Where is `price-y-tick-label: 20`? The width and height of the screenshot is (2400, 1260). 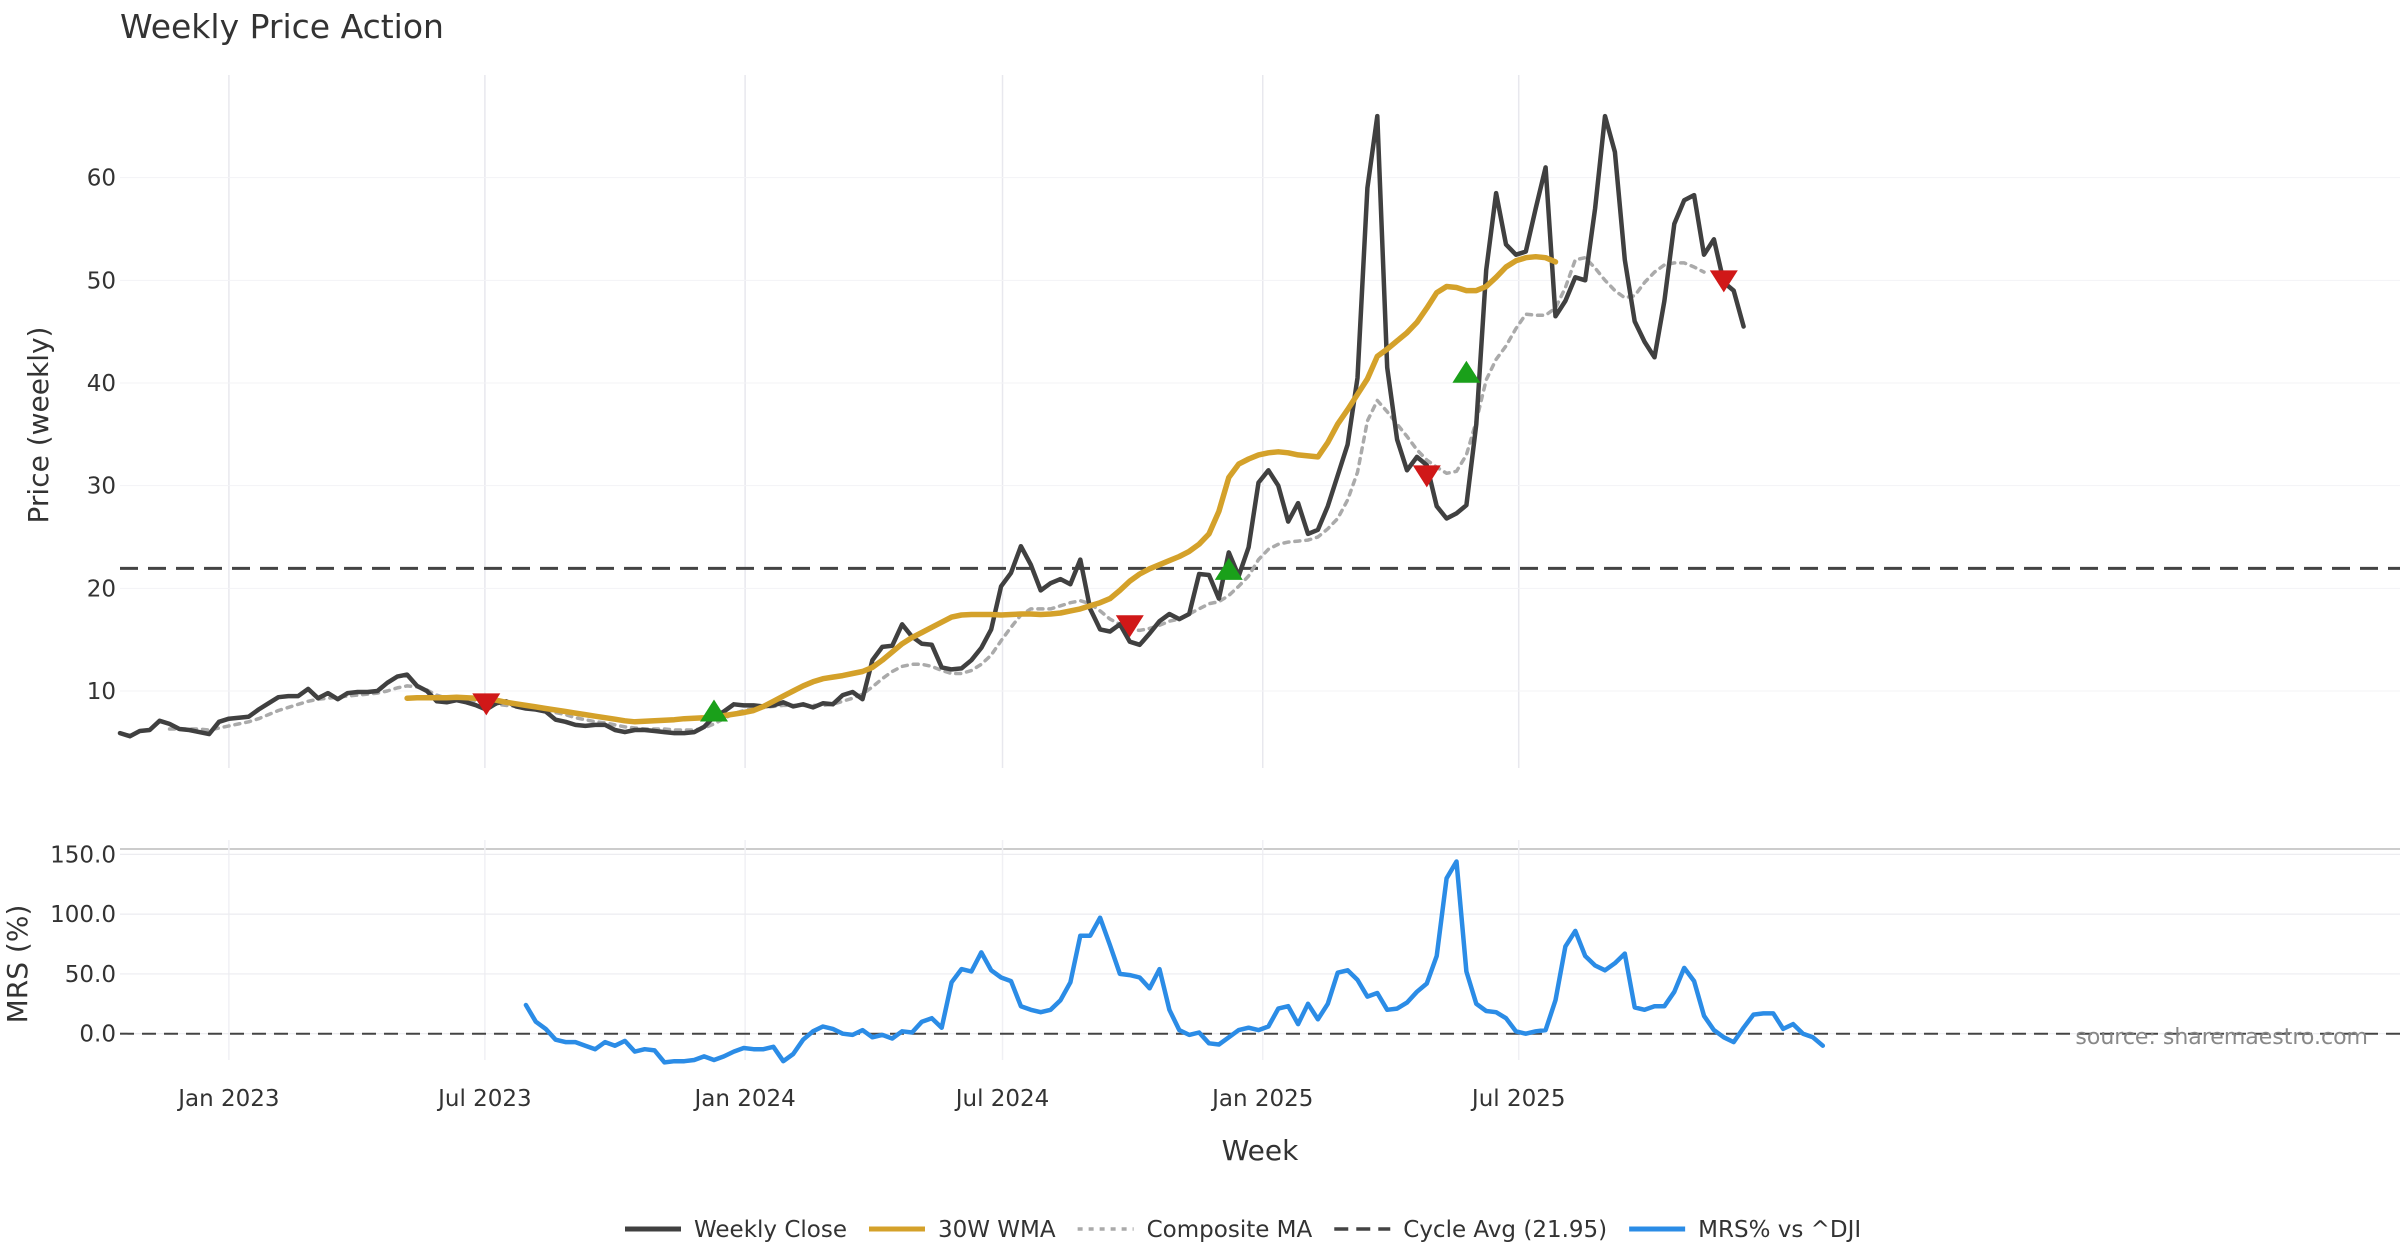
price-y-tick-label: 20 is located at coordinates (101, 589).